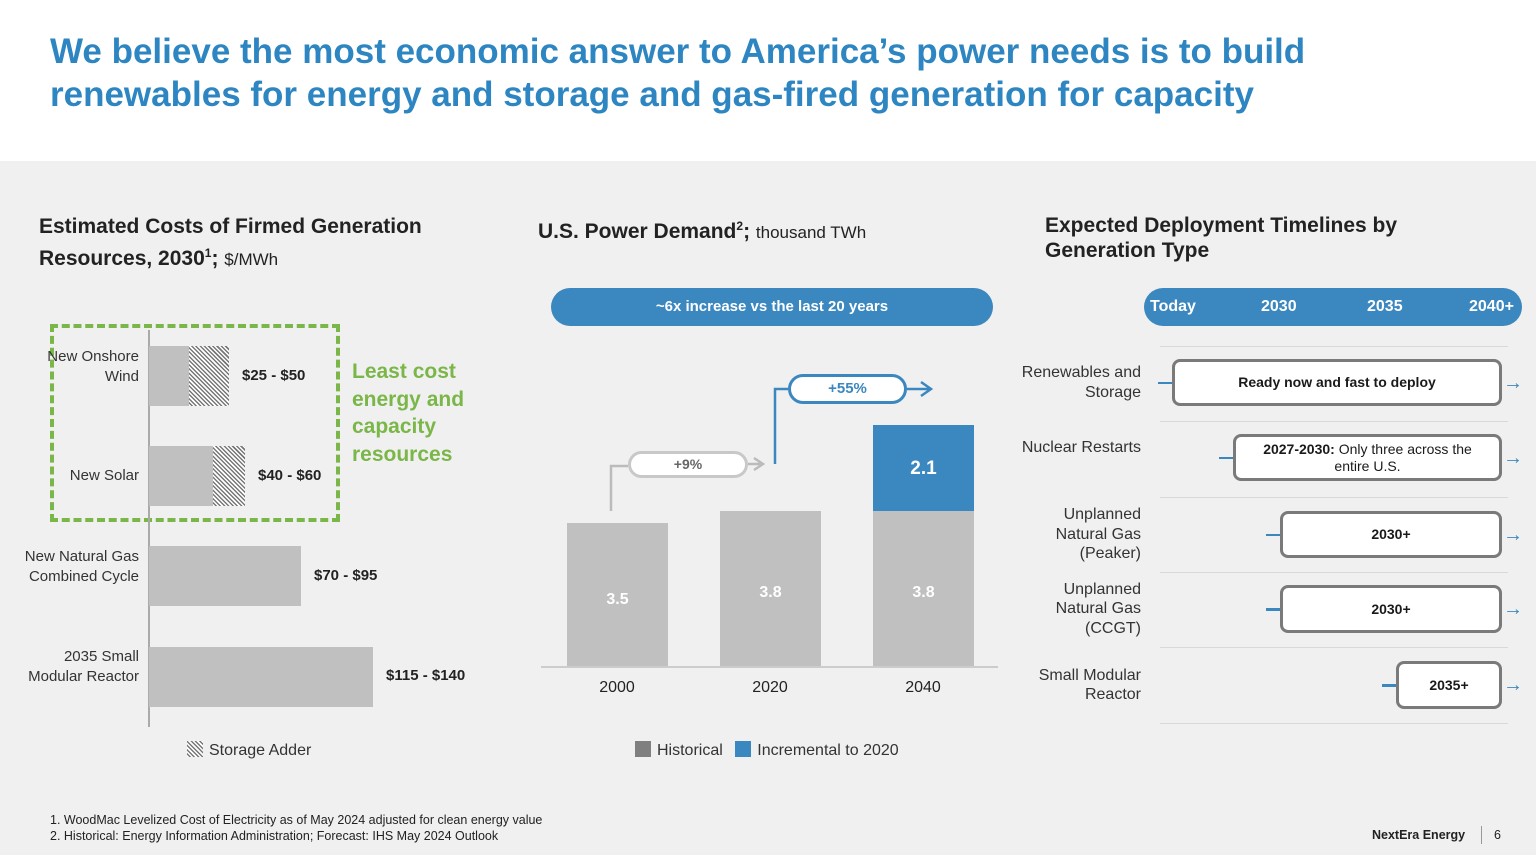 Image resolution: width=1536 pixels, height=855 pixels. What do you see at coordinates (195, 749) in the screenshot?
I see `storage-adder-swatch` at bounding box center [195, 749].